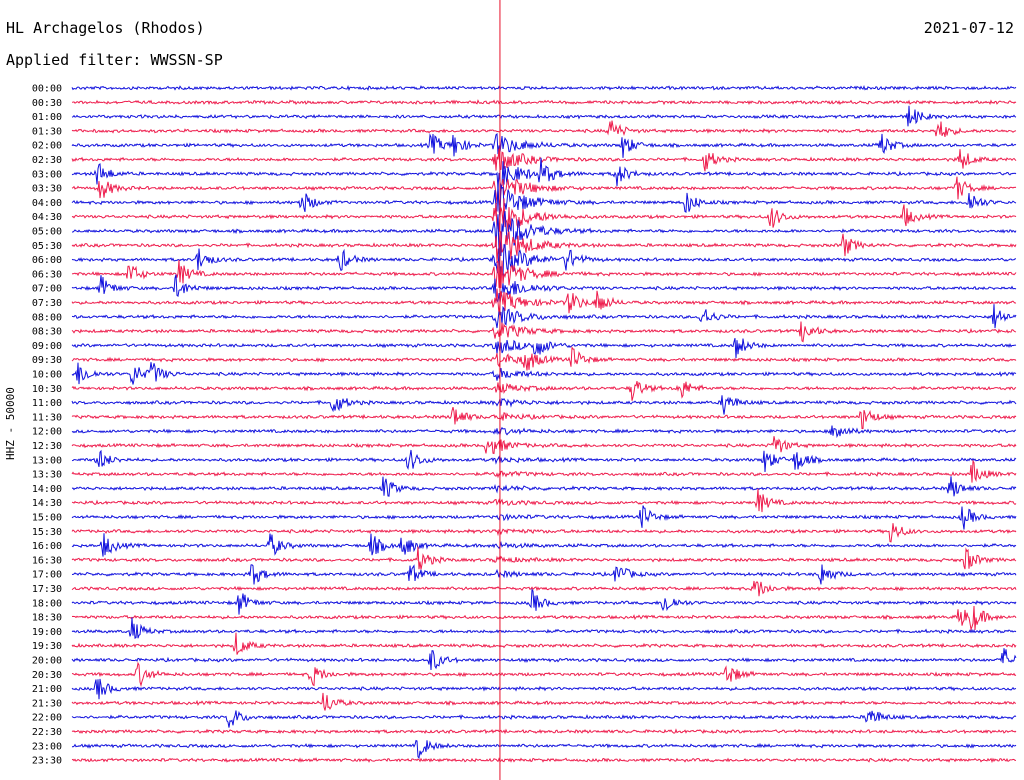 The image size is (1024, 780). Describe the element at coordinates (47, 317) in the screenshot. I see `time-tick-label: 08:00` at that location.